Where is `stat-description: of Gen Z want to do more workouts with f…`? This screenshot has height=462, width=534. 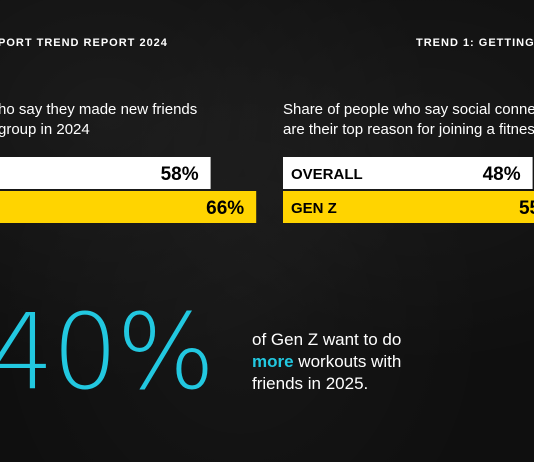
stat-description: of Gen Z want to do more workouts with f… is located at coordinates (326, 362).